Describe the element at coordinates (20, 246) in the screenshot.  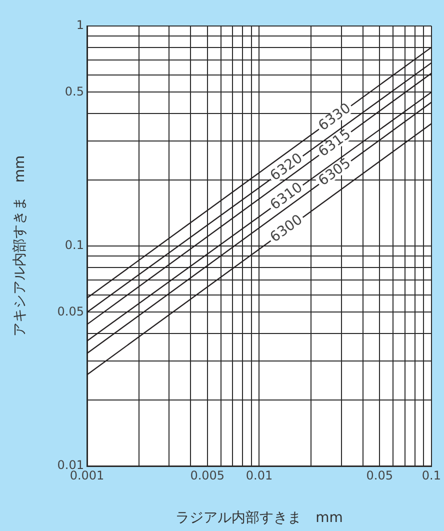
I see `y-axis-title: アキシアル内部すきま mm` at that location.